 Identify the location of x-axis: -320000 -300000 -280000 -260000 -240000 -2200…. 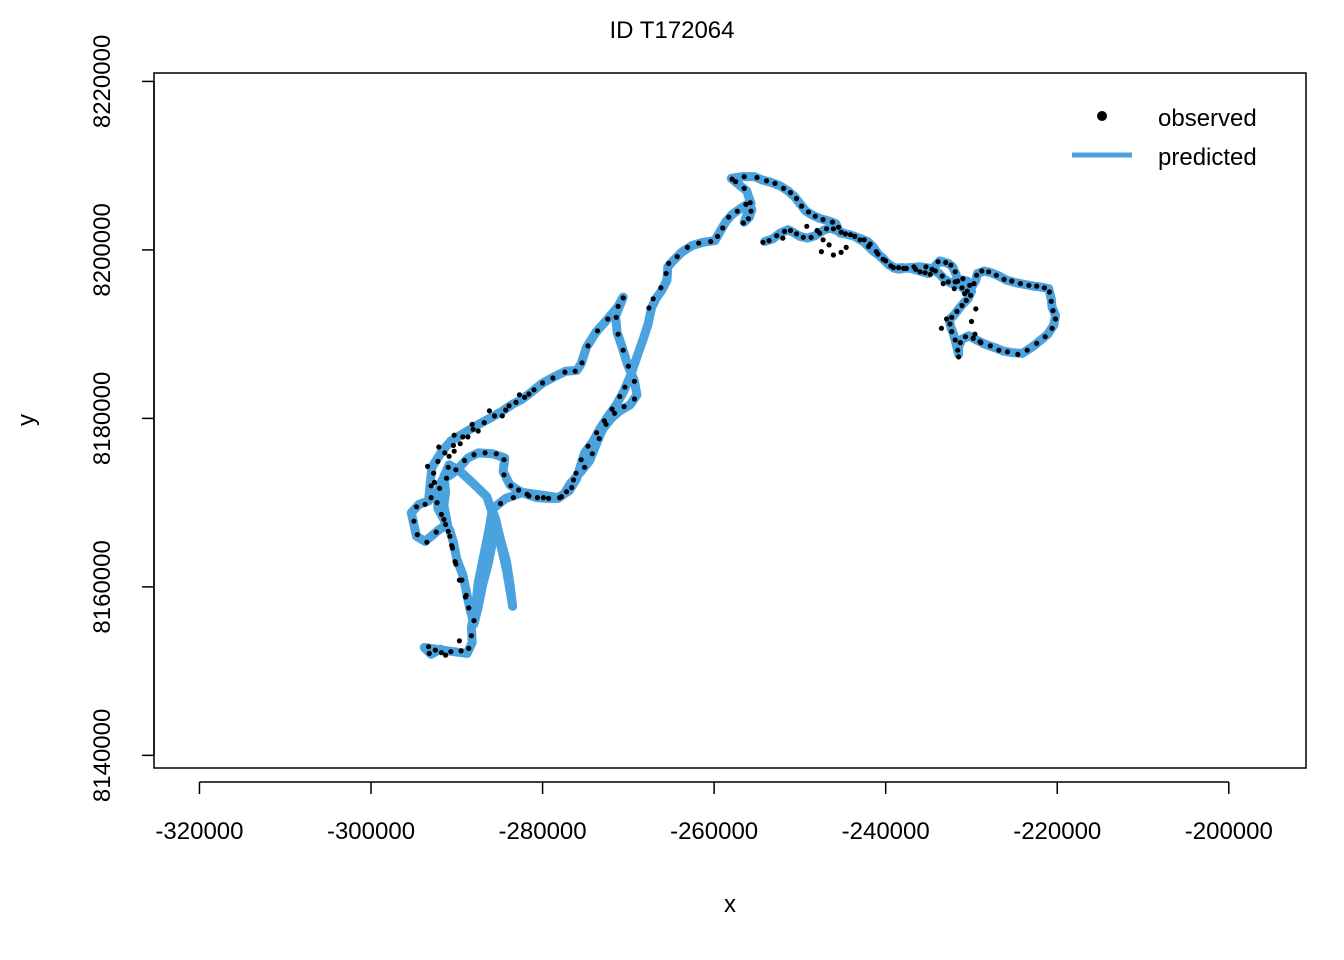
(714, 813).